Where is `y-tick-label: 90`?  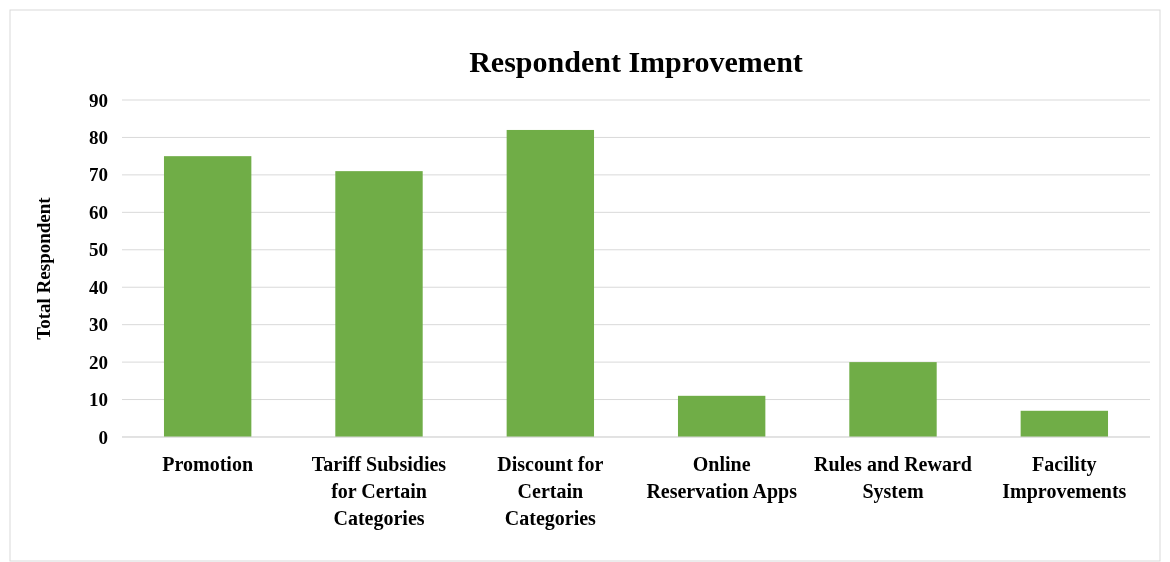 y-tick-label: 90 is located at coordinates (98, 100).